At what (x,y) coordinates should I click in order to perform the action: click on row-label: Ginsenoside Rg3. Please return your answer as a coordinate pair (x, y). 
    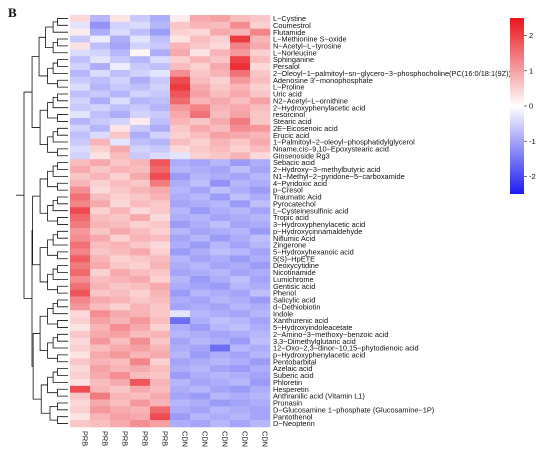
    Looking at the image, I should click on (301, 155).